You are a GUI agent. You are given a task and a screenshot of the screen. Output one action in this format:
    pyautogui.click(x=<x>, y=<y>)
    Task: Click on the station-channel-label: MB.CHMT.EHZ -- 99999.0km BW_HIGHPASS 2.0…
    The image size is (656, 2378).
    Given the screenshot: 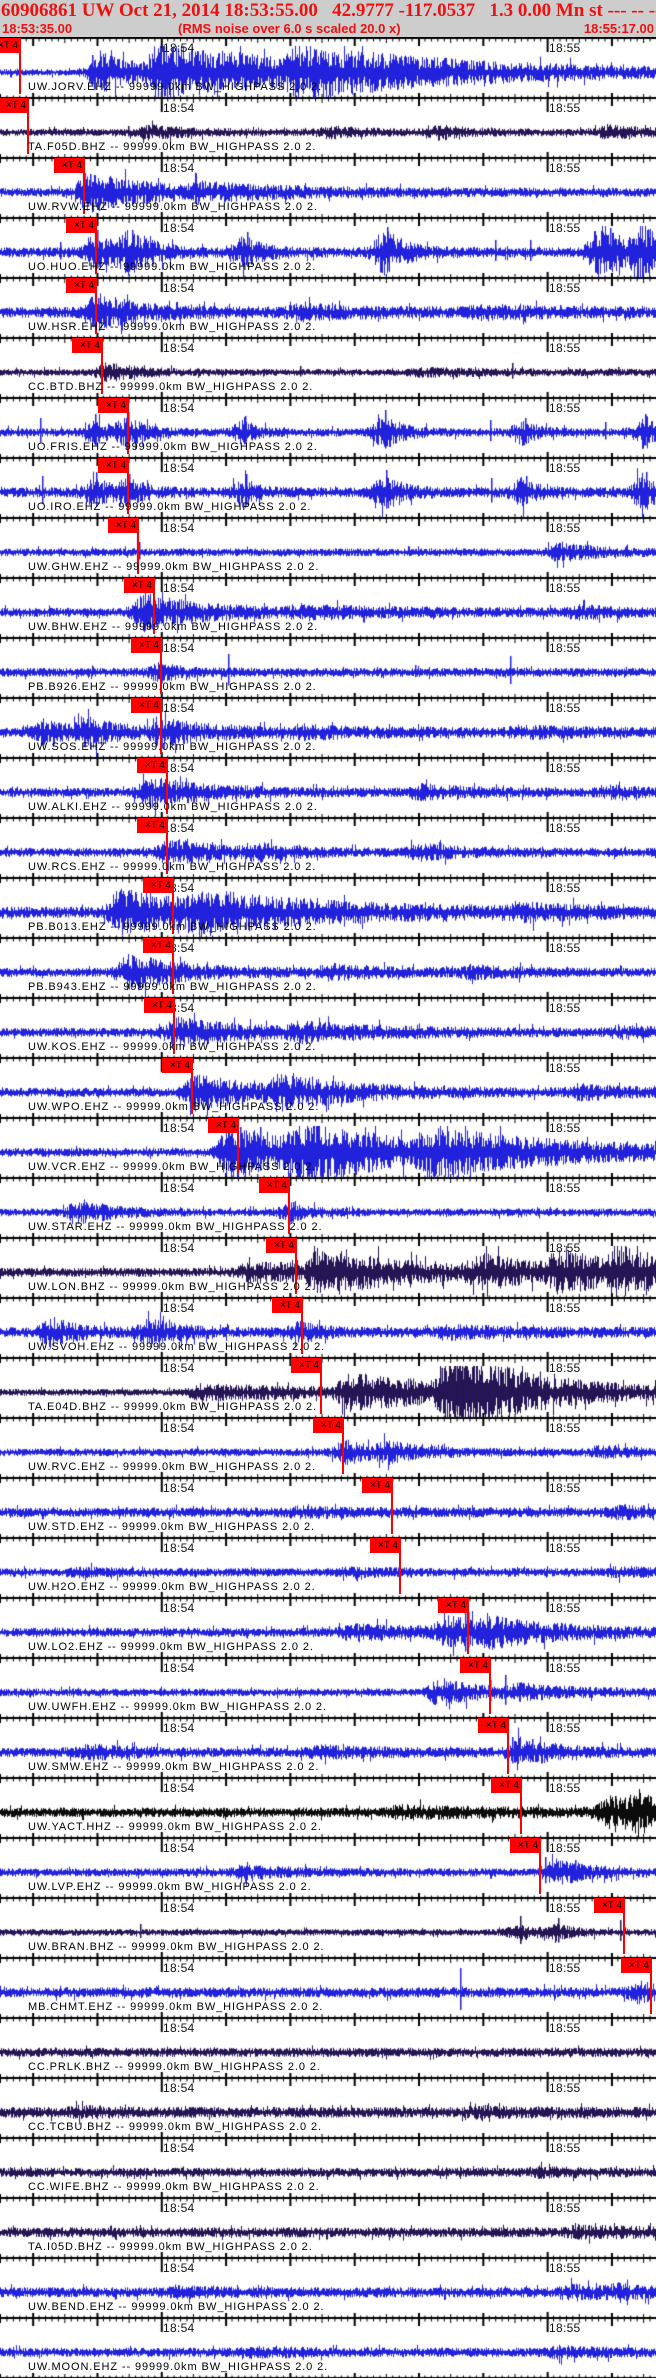 What is the action you would take?
    pyautogui.click(x=176, y=2007)
    